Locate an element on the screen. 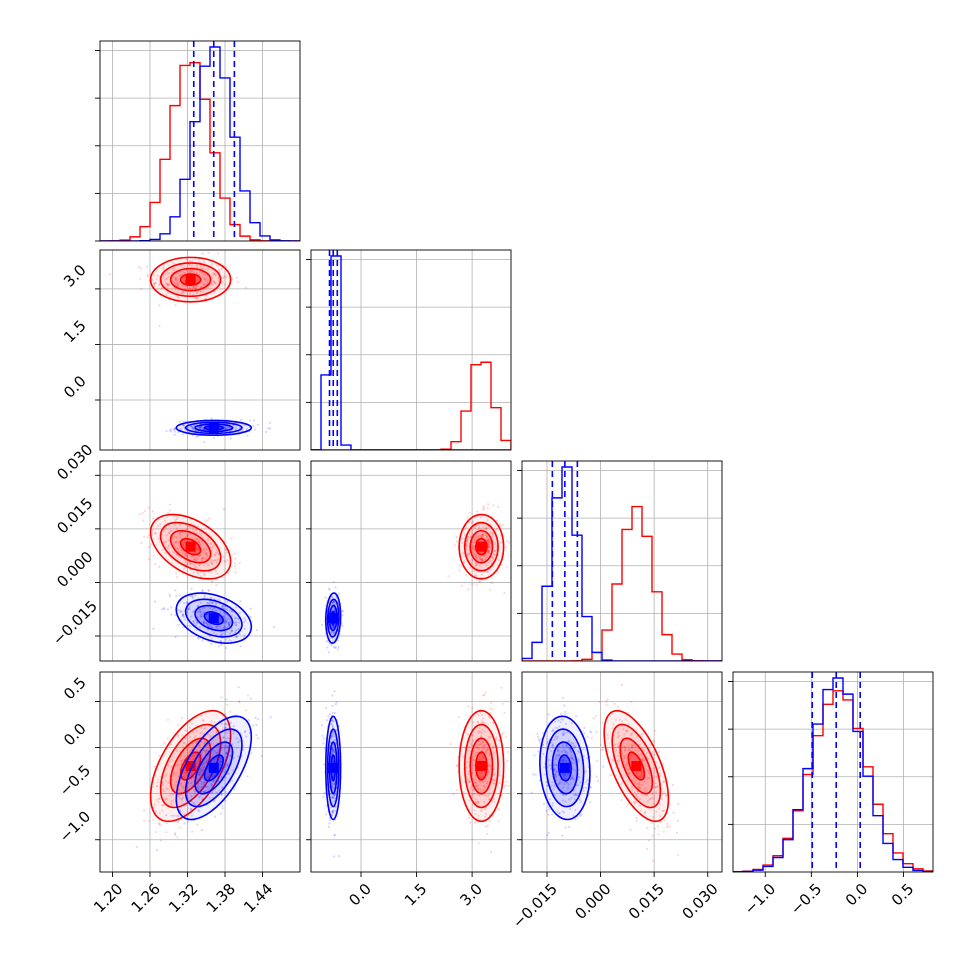 The image size is (970, 970). panel-frame is located at coordinates (411, 772).